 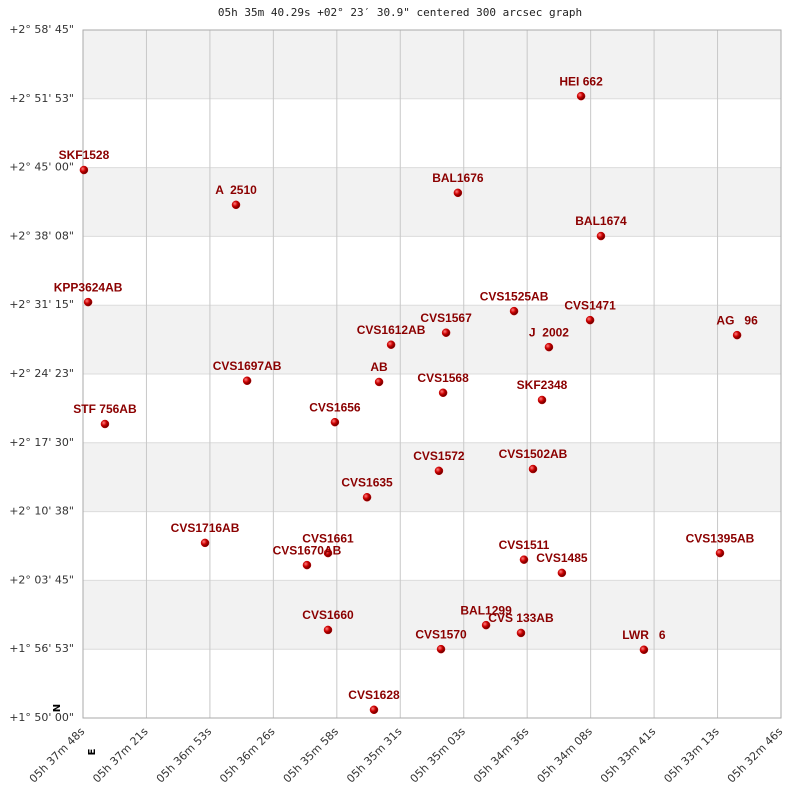 What do you see at coordinates (524, 545) in the screenshot?
I see `star-label: CVS1511` at bounding box center [524, 545].